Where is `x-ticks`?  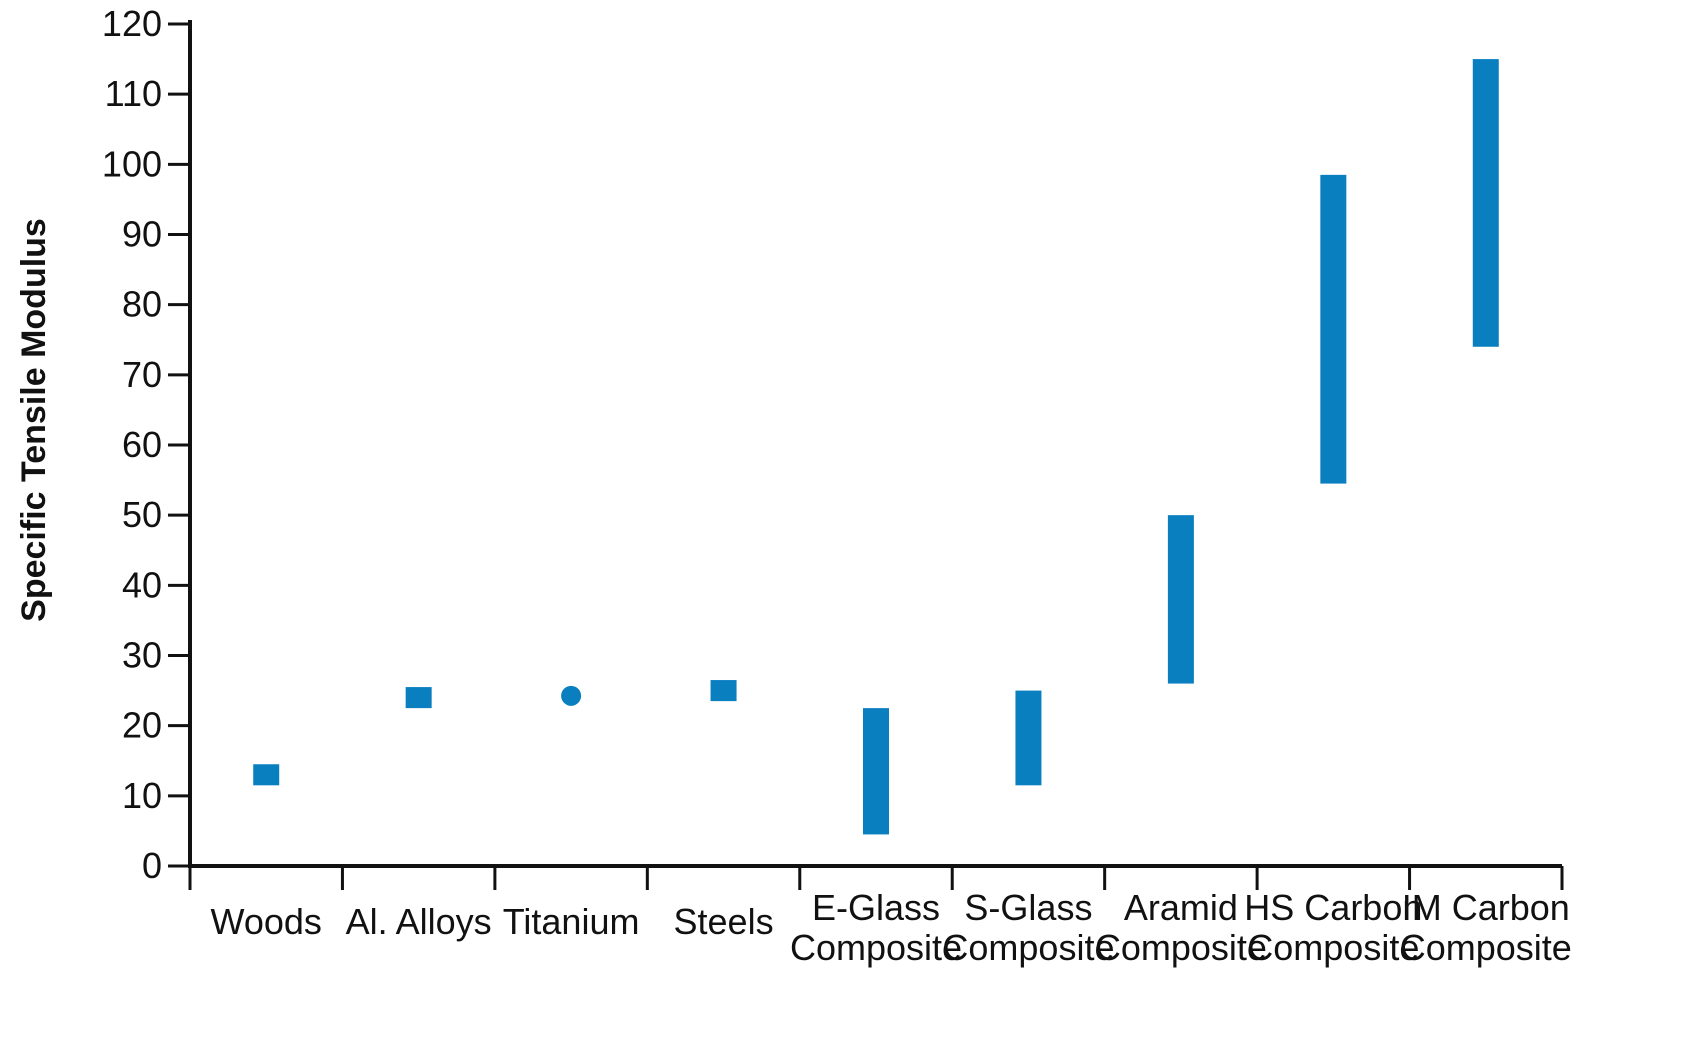
x-ticks is located at coordinates (876, 878).